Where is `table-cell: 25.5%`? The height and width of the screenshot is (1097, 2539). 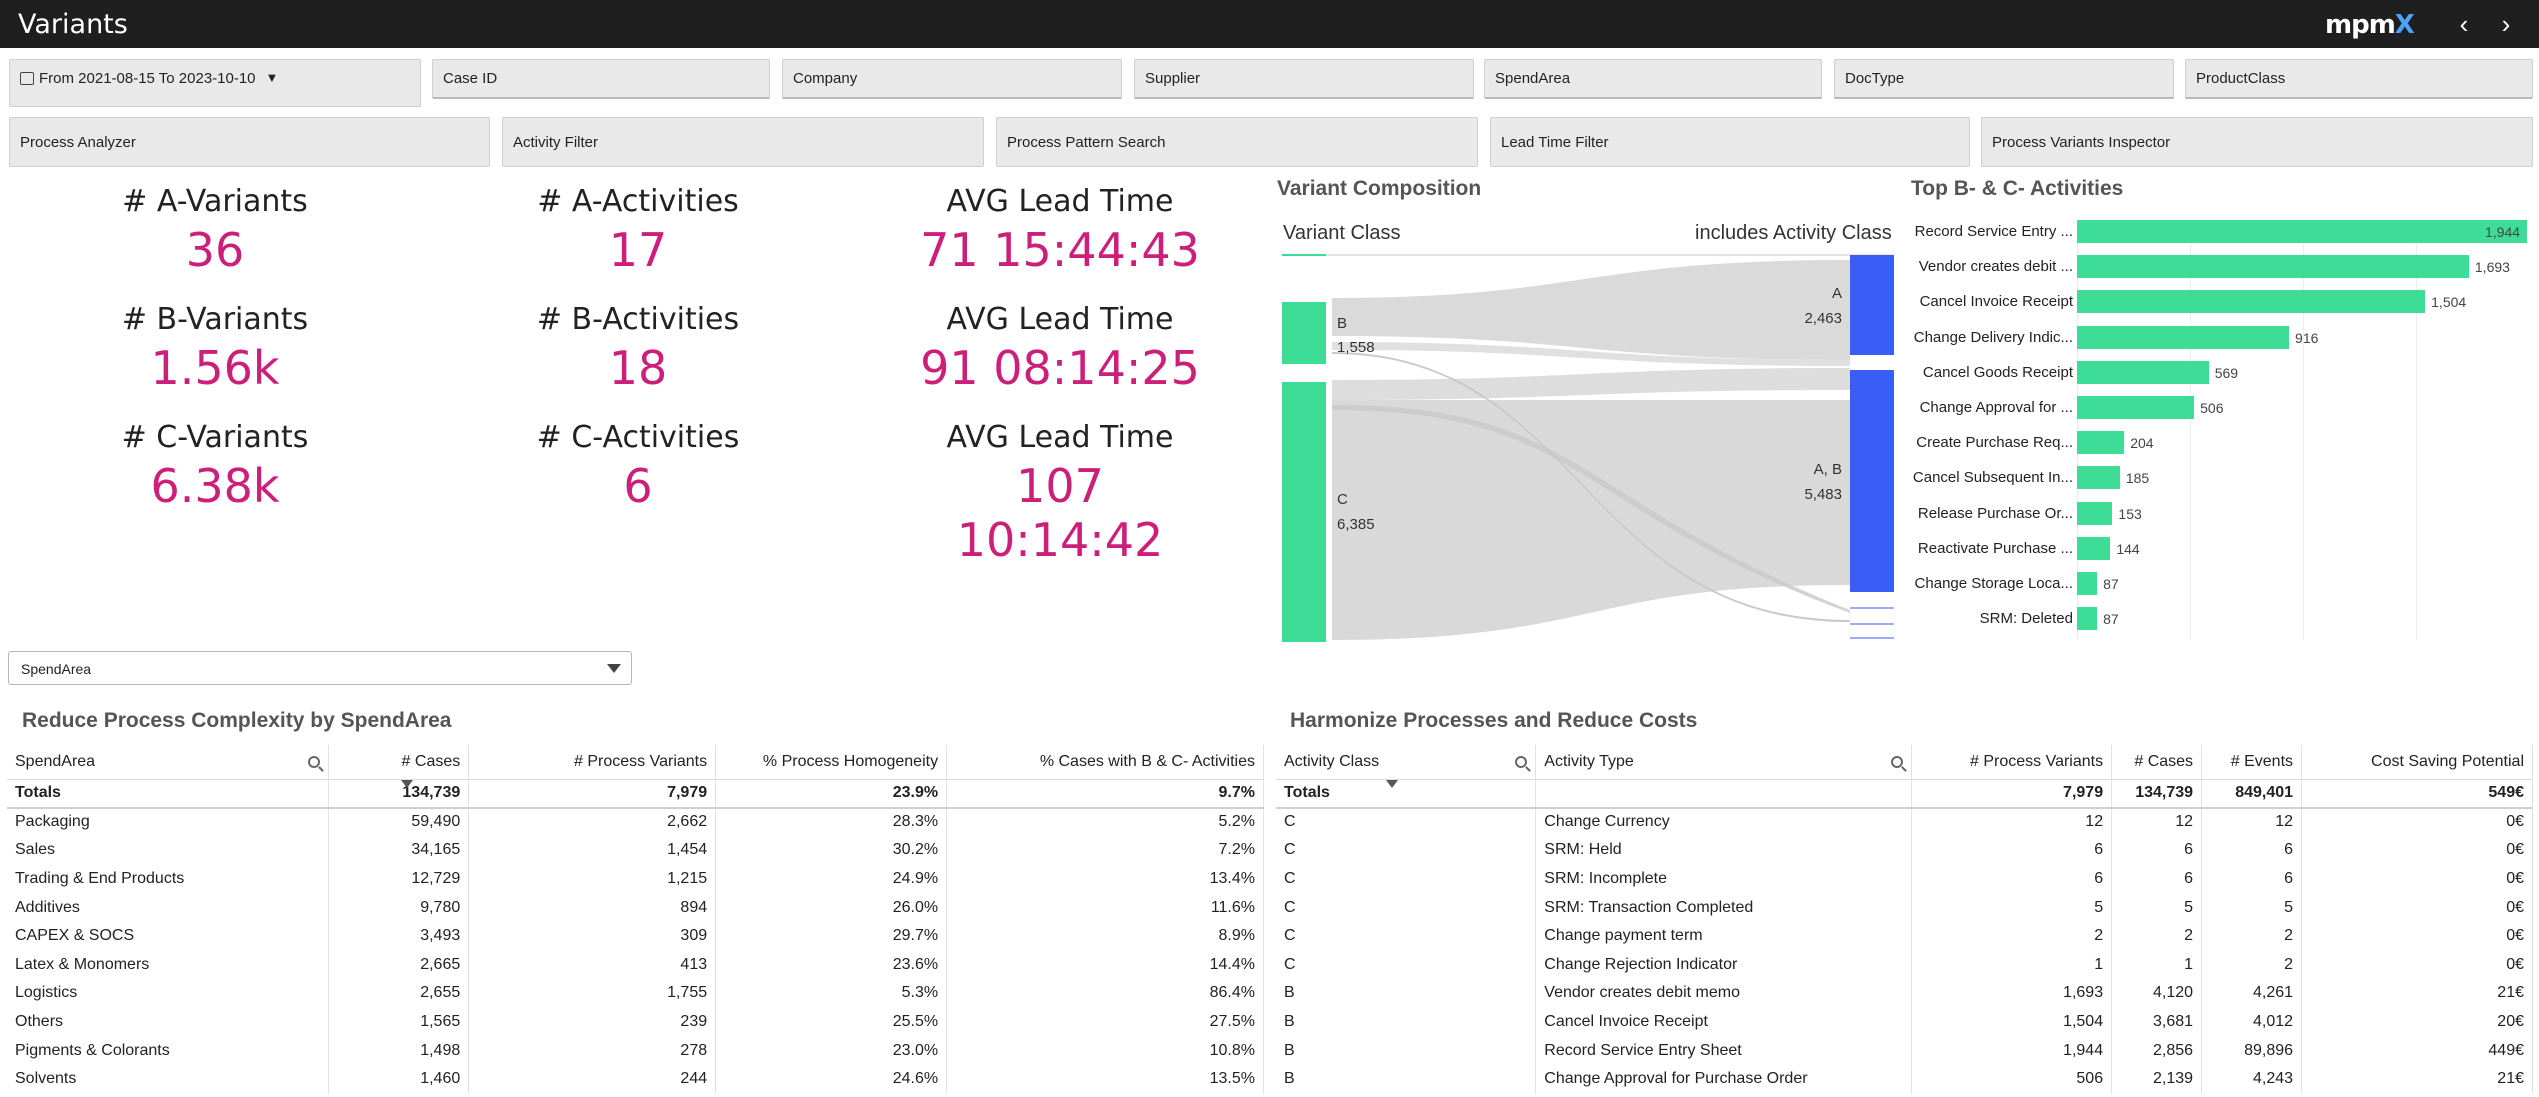 table-cell: 25.5% is located at coordinates (831, 1022).